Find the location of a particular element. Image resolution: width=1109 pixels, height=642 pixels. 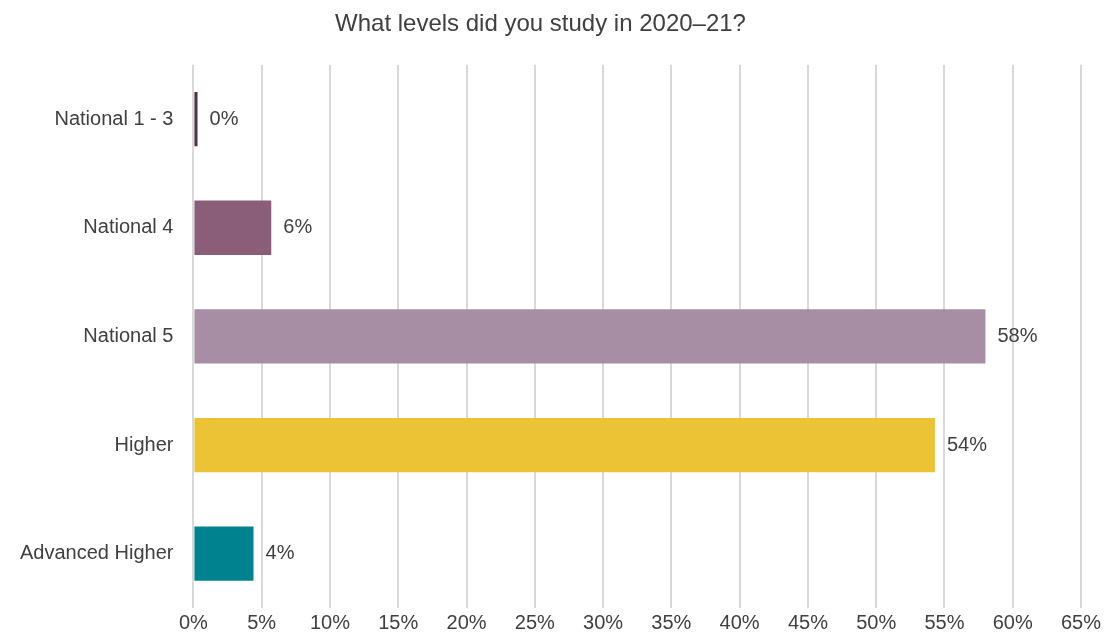

y-tick-label: National 1 - 3 is located at coordinates (114, 117).